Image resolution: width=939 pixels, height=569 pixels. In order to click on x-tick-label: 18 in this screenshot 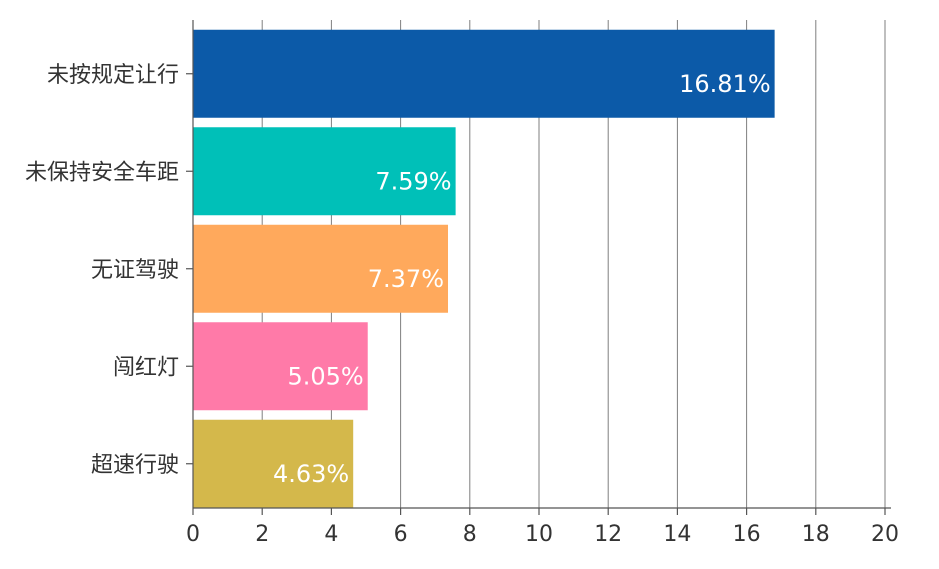, I will do `click(816, 534)`.